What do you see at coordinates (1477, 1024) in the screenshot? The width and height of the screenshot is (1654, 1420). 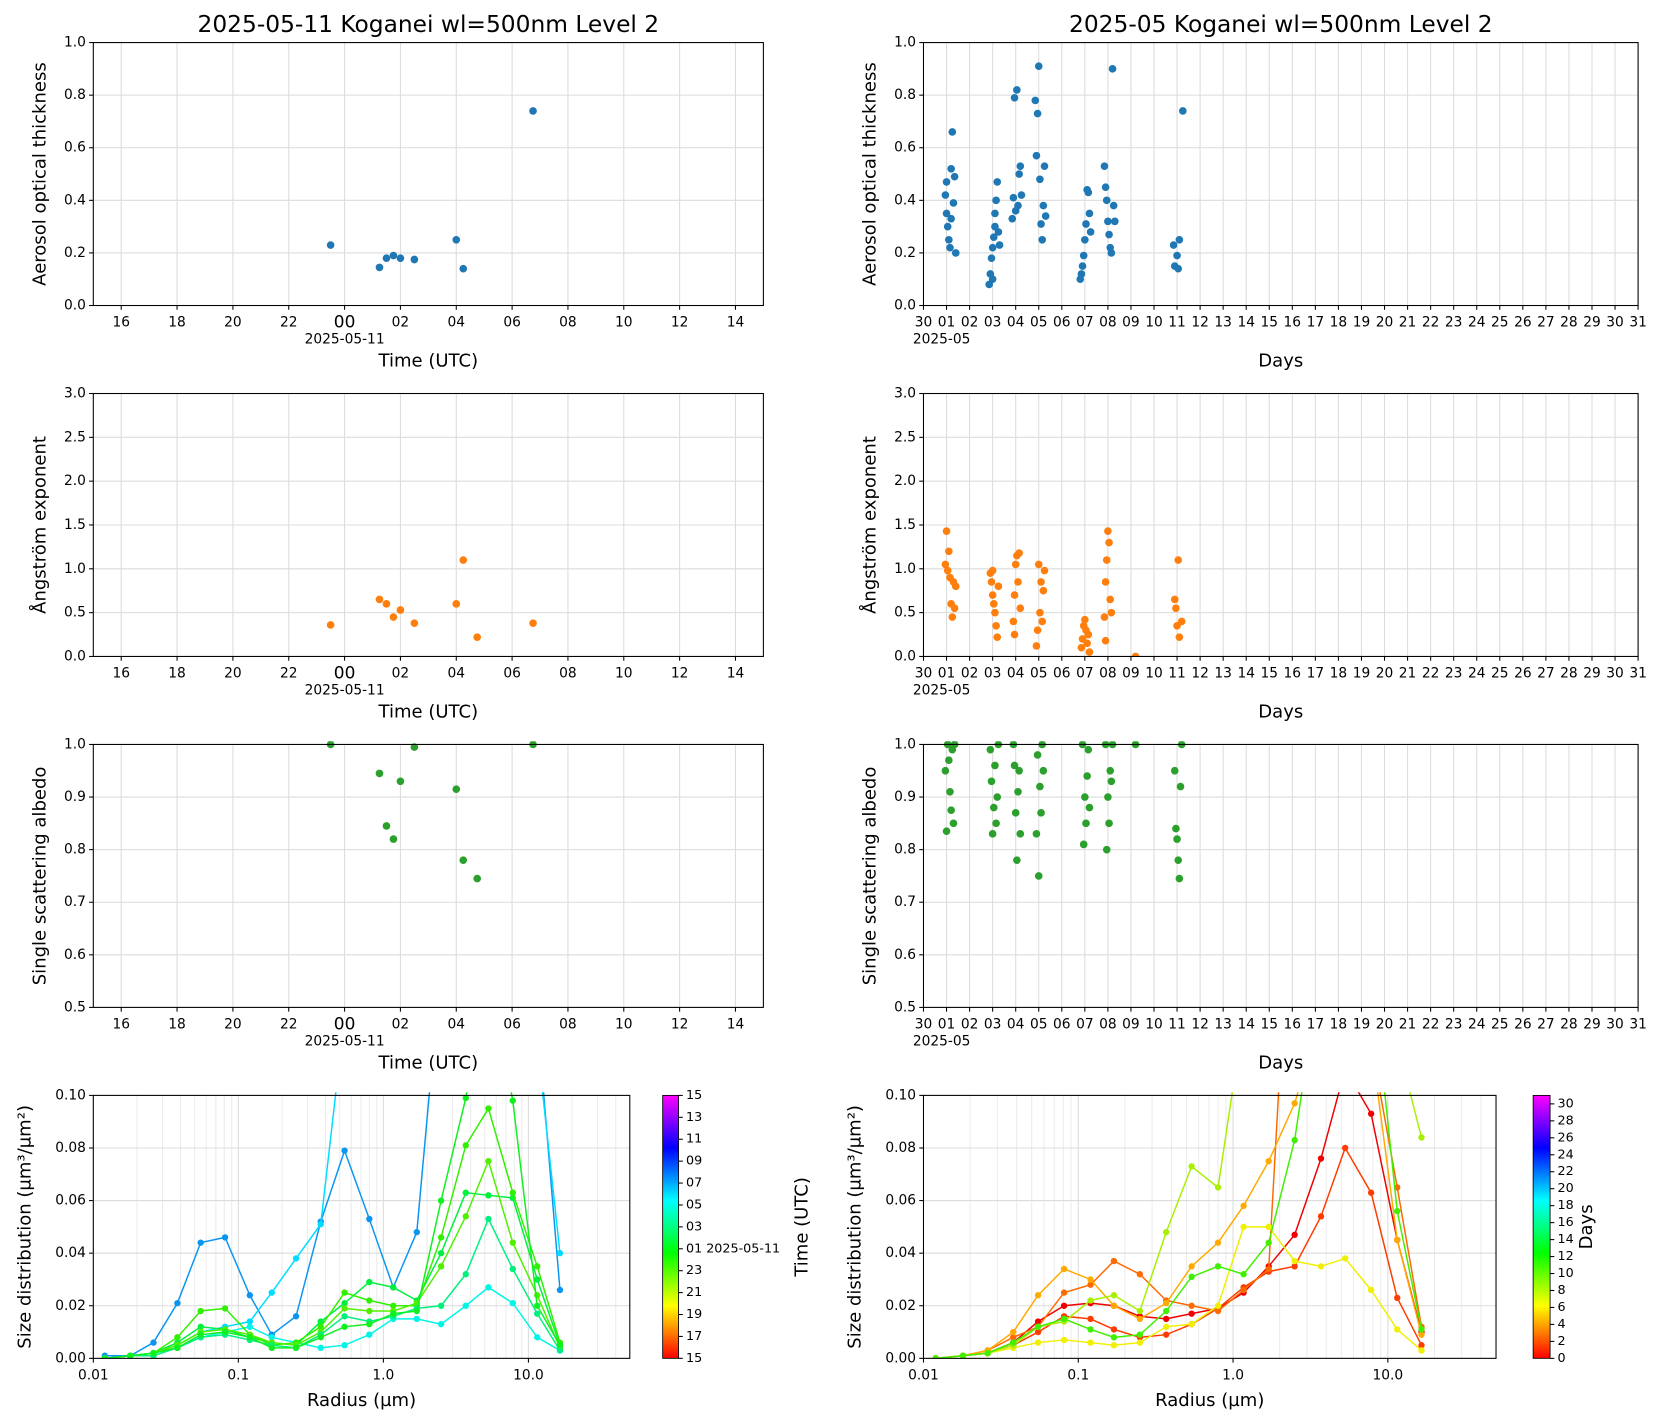 I see `x-tick-label: 24` at bounding box center [1477, 1024].